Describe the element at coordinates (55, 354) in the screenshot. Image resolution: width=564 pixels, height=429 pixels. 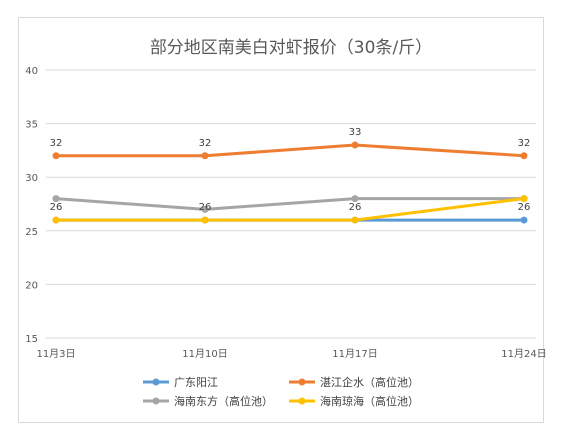
I see `x-tick-label: 11月3日` at that location.